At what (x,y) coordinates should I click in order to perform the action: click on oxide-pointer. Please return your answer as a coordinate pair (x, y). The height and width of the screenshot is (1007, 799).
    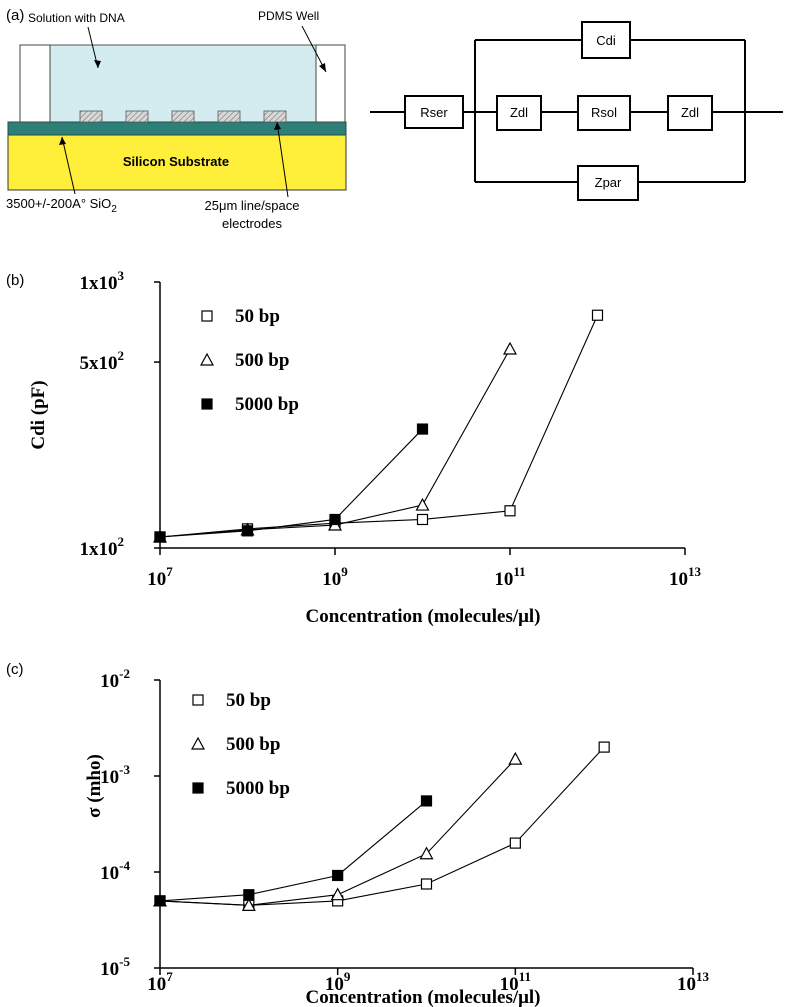
    Looking at the image, I should click on (68, 165).